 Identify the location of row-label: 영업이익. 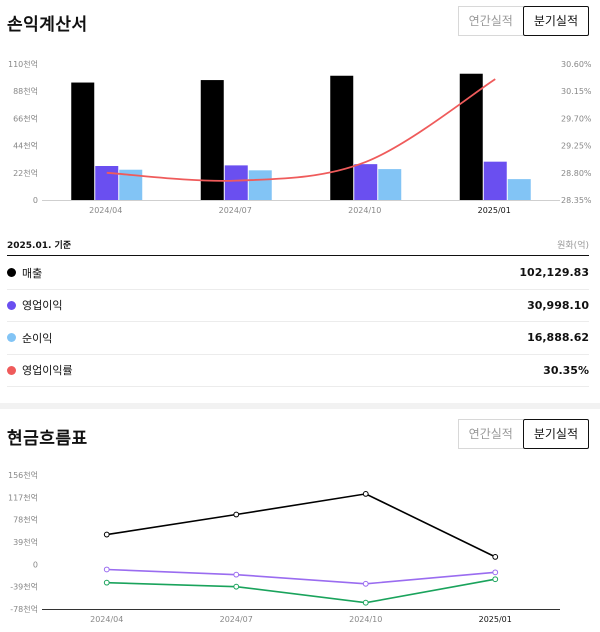
(42, 306).